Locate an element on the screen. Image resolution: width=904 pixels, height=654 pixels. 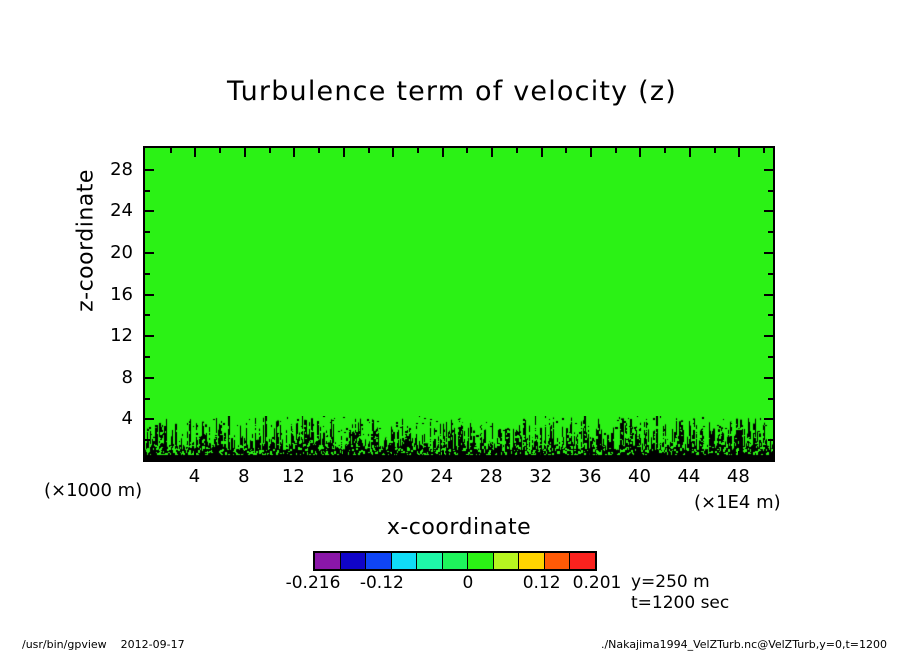
x-tick-label: 8 is located at coordinates (244, 476).